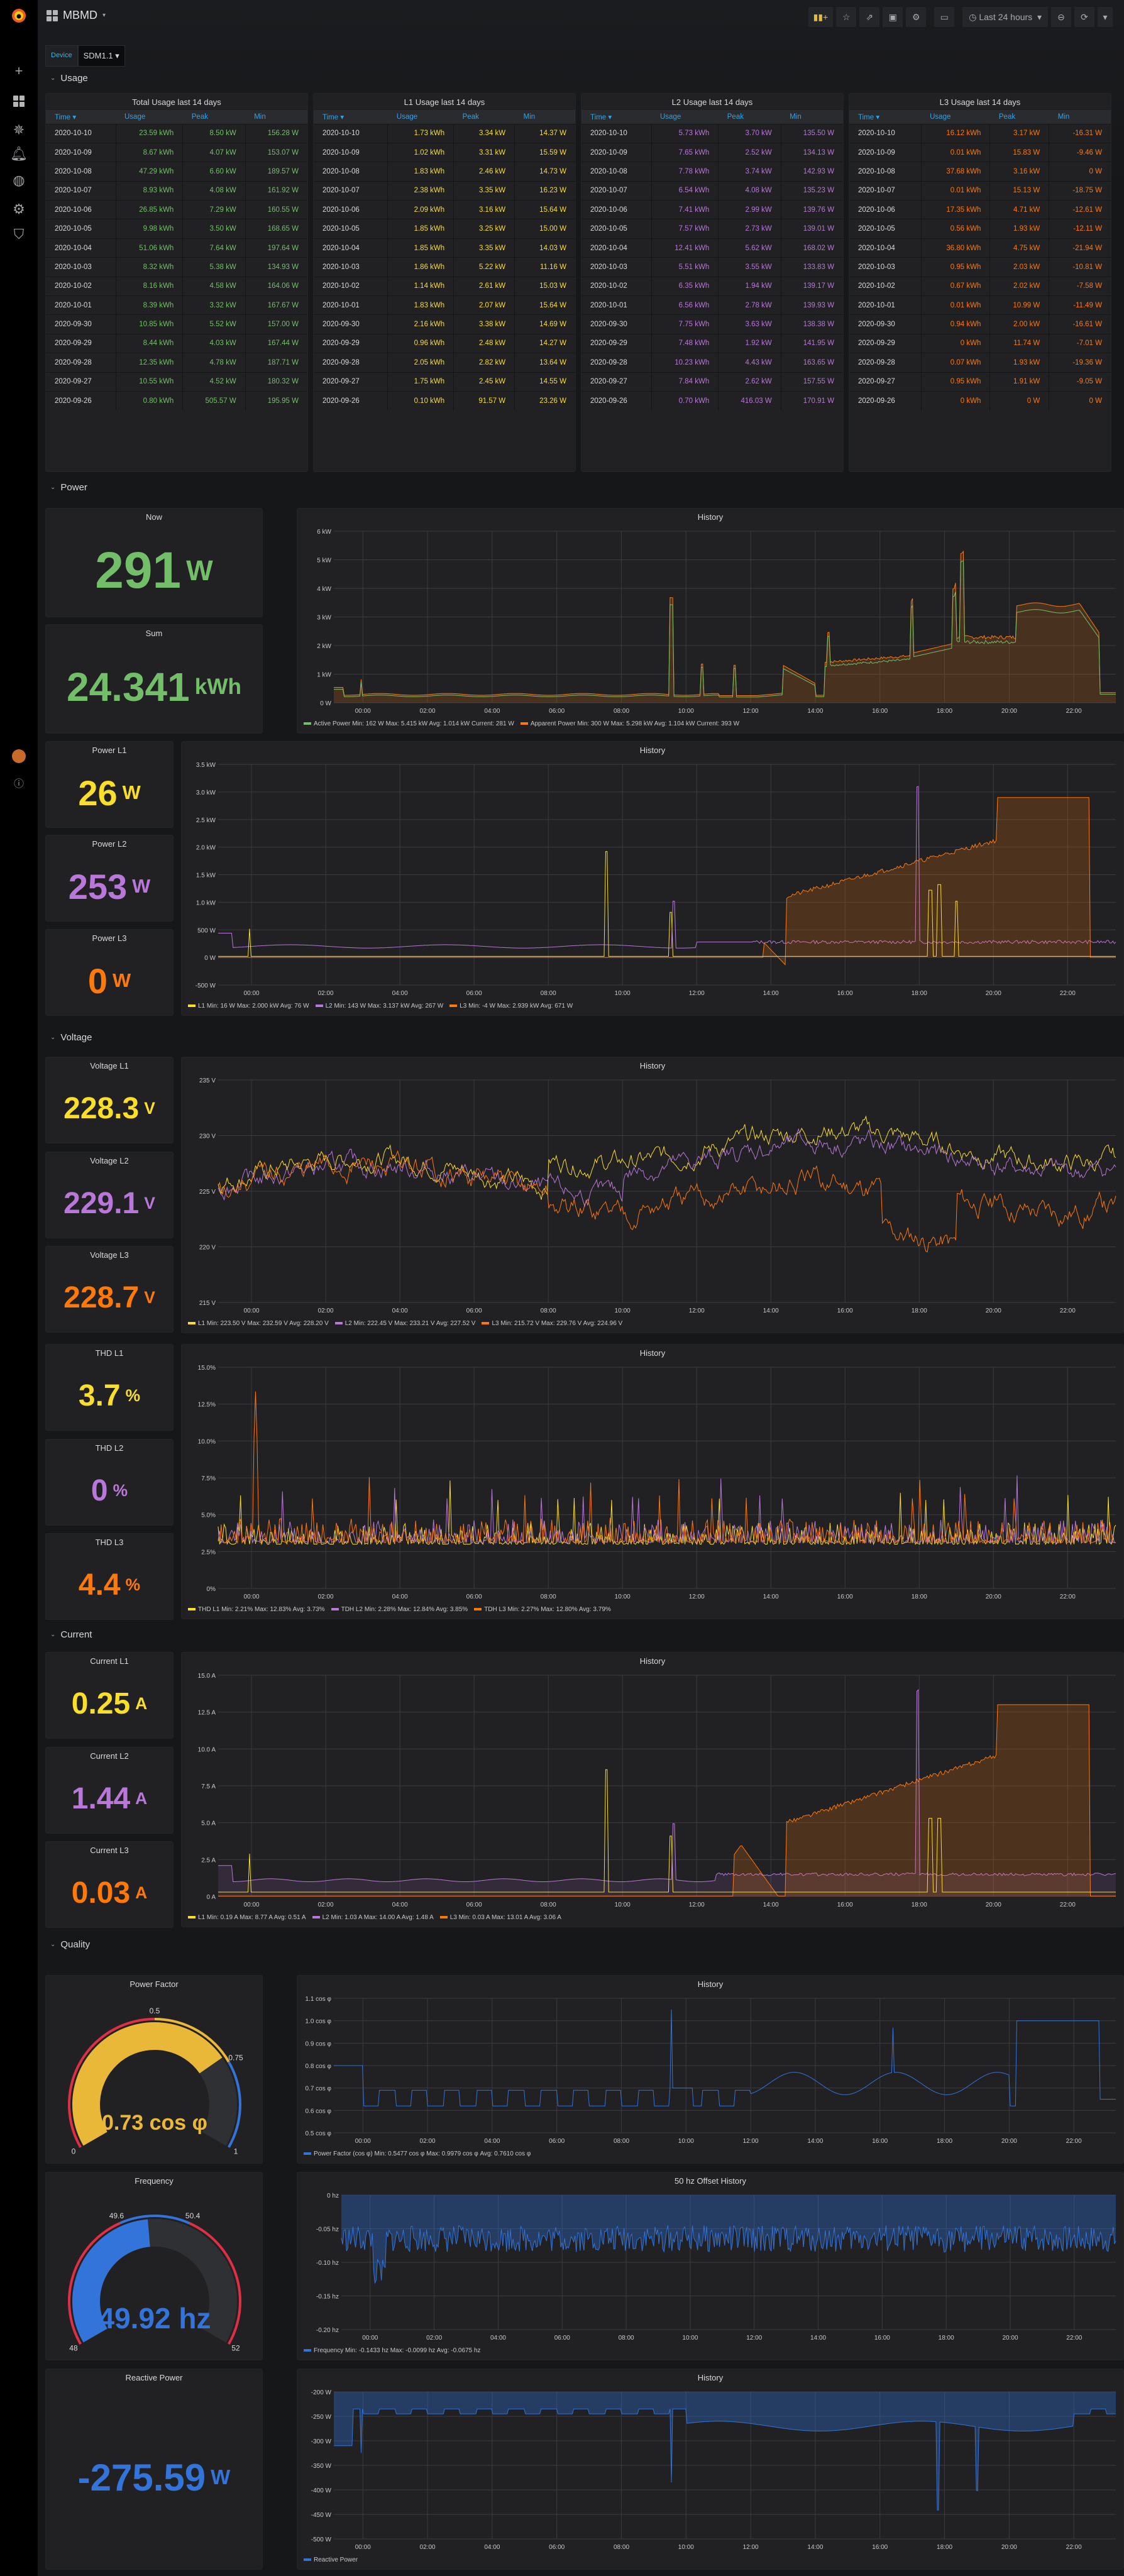 The height and width of the screenshot is (2576, 1124). I want to click on table-cell: 2020-10-03, so click(616, 267).